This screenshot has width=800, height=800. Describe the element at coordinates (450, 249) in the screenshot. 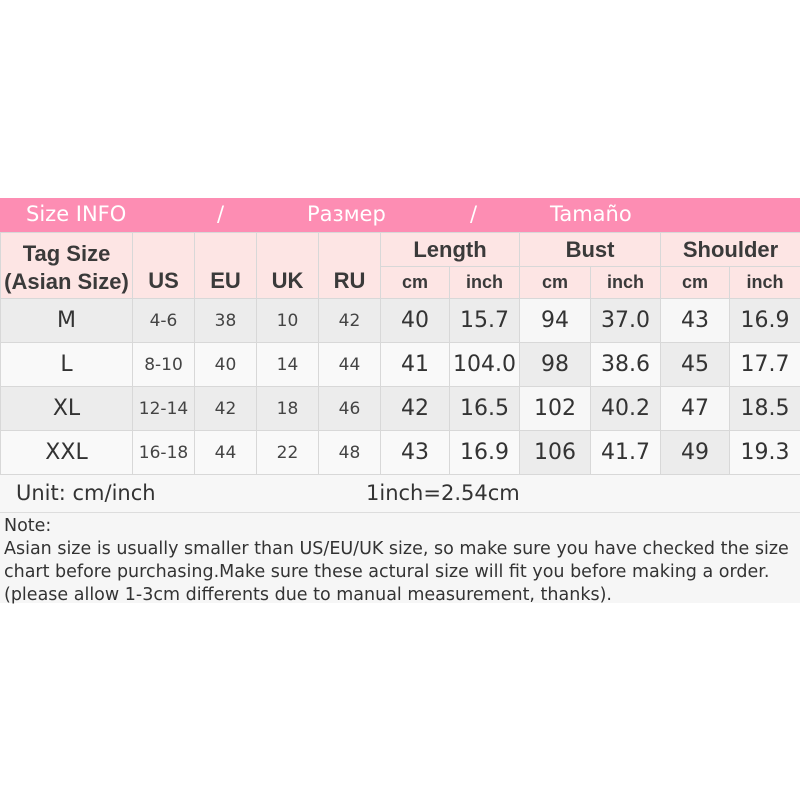

I see `header-length: Length` at that location.